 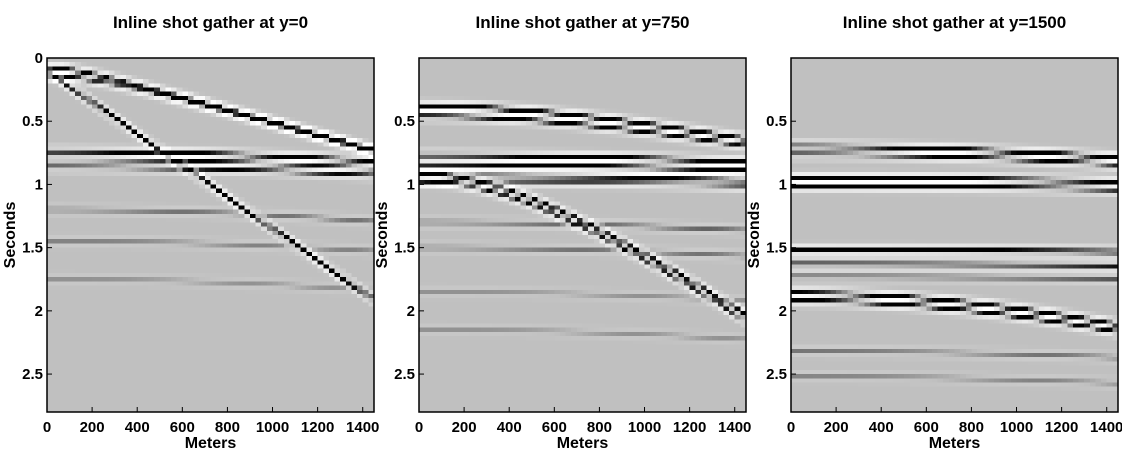 What do you see at coordinates (583, 22) in the screenshot?
I see `chart-title: Inline shot gather at y=750` at bounding box center [583, 22].